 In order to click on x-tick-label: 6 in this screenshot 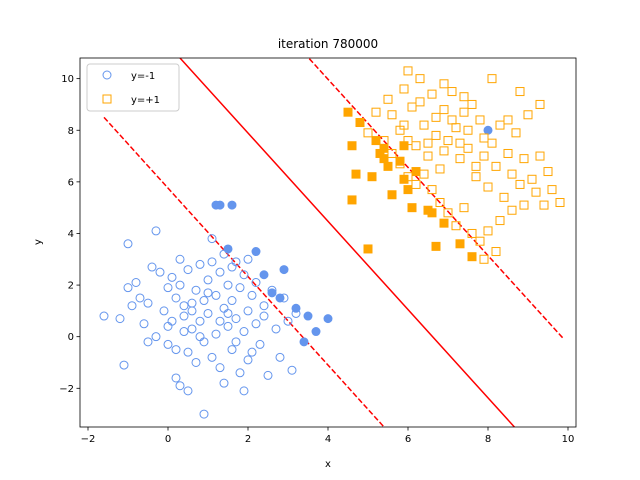, I will do `click(408, 439)`.